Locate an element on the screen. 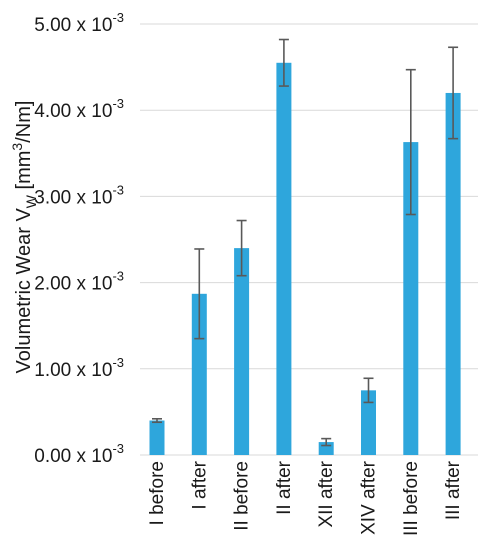 The height and width of the screenshot is (550, 484). y-axis-title-unit-end: /Nm] is located at coordinates (24, 122).